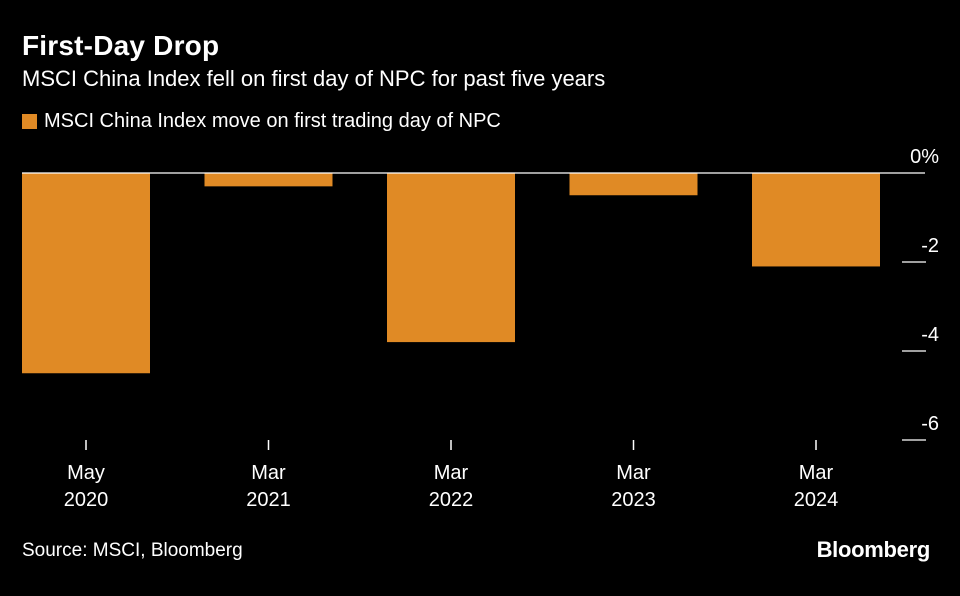  Describe the element at coordinates (451, 500) in the screenshot. I see `x-tick-label-year-2: 2022` at that location.